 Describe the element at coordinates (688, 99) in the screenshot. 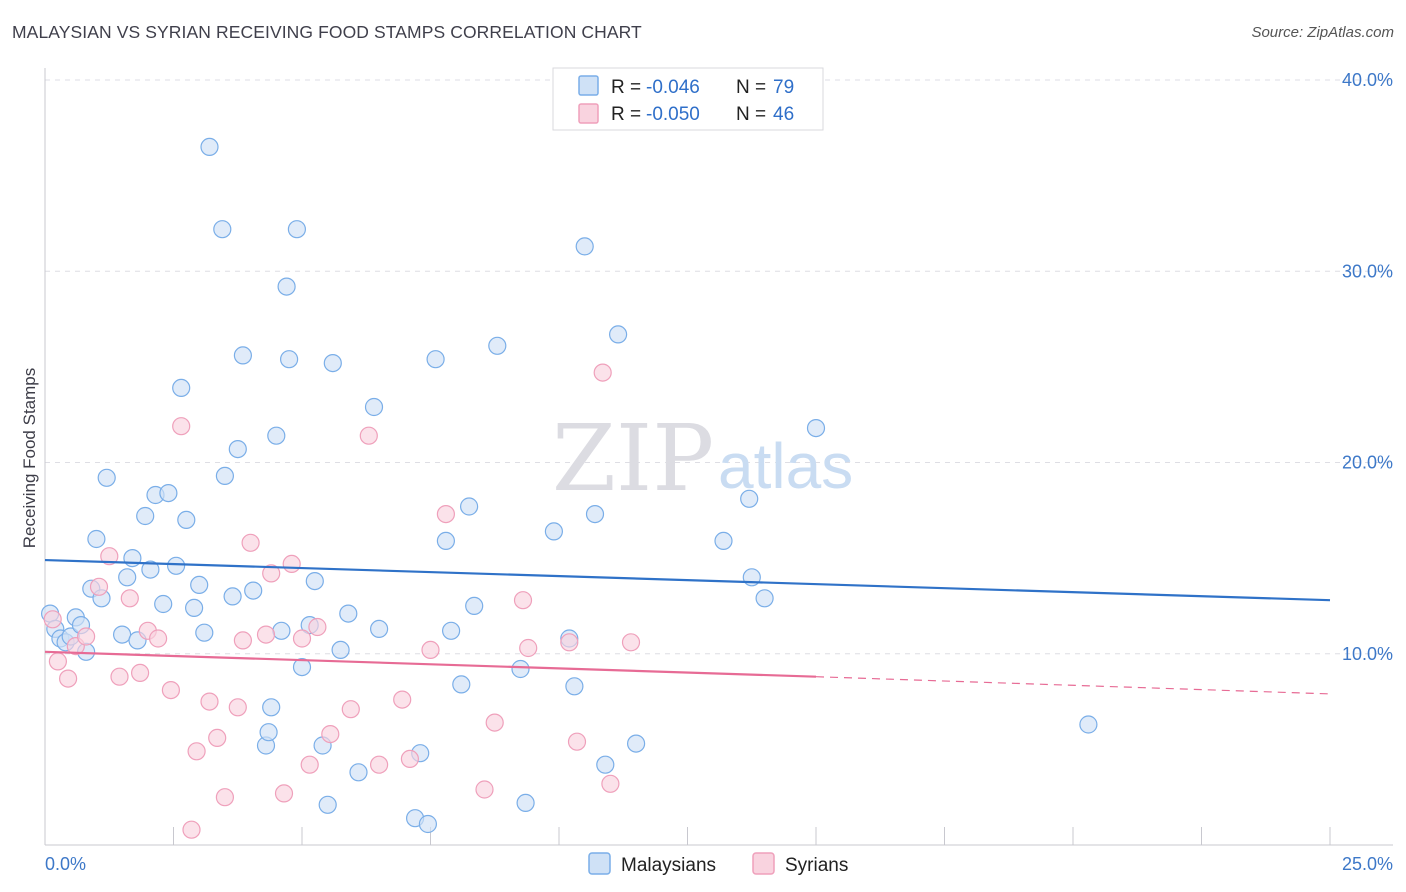

I see `stats-legend: R = -0.046 N = 79 R = -0.050 N = 46` at that location.